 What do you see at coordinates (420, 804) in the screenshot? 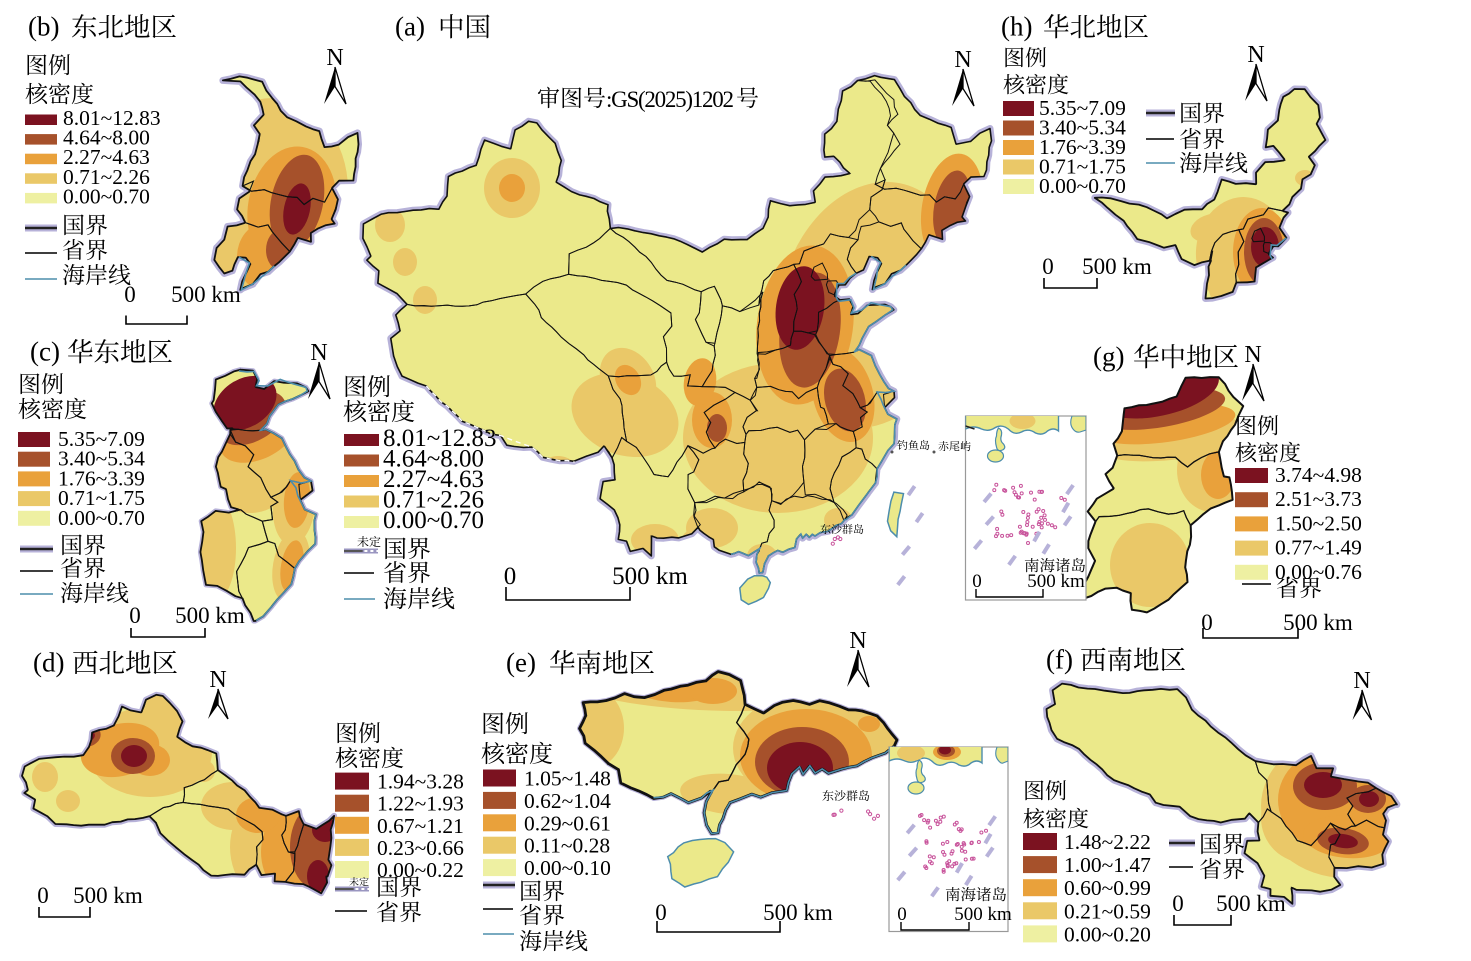
I see `svg-text: 1.22~1.93` at bounding box center [420, 804].